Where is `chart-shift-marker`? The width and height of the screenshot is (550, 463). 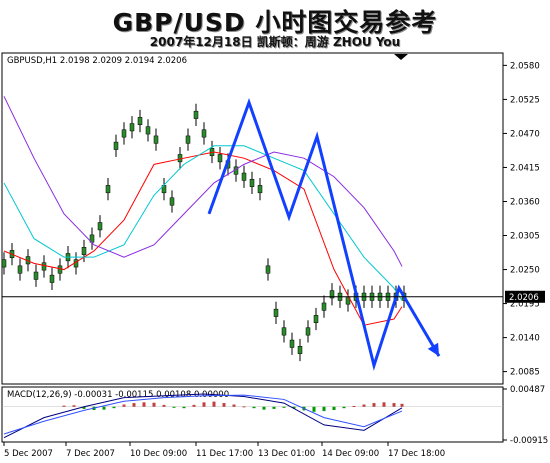 chart-shift-marker is located at coordinates (401, 57).